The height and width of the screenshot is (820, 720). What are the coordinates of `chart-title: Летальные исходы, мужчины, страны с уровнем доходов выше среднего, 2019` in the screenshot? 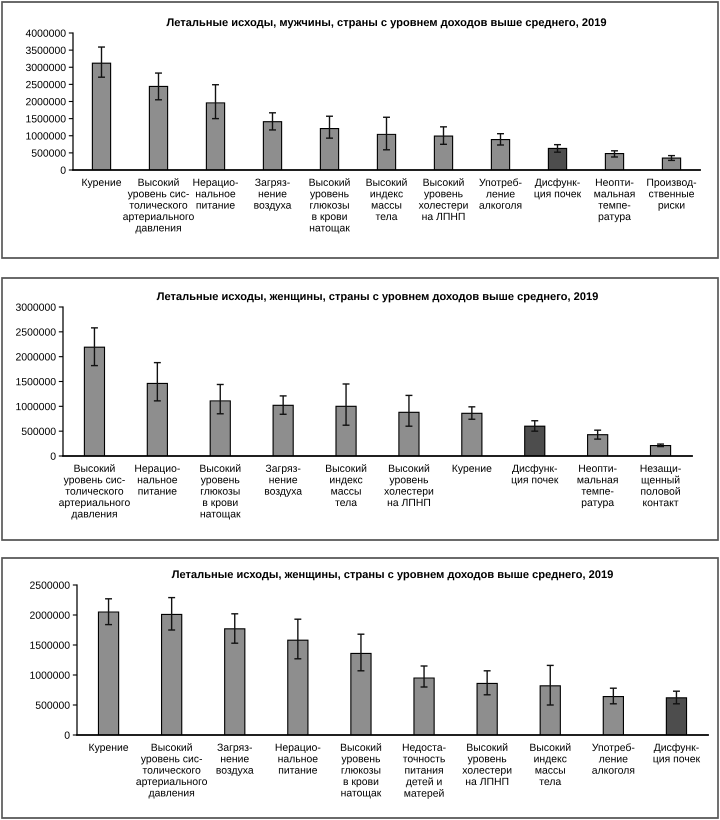 It's located at (386, 23).